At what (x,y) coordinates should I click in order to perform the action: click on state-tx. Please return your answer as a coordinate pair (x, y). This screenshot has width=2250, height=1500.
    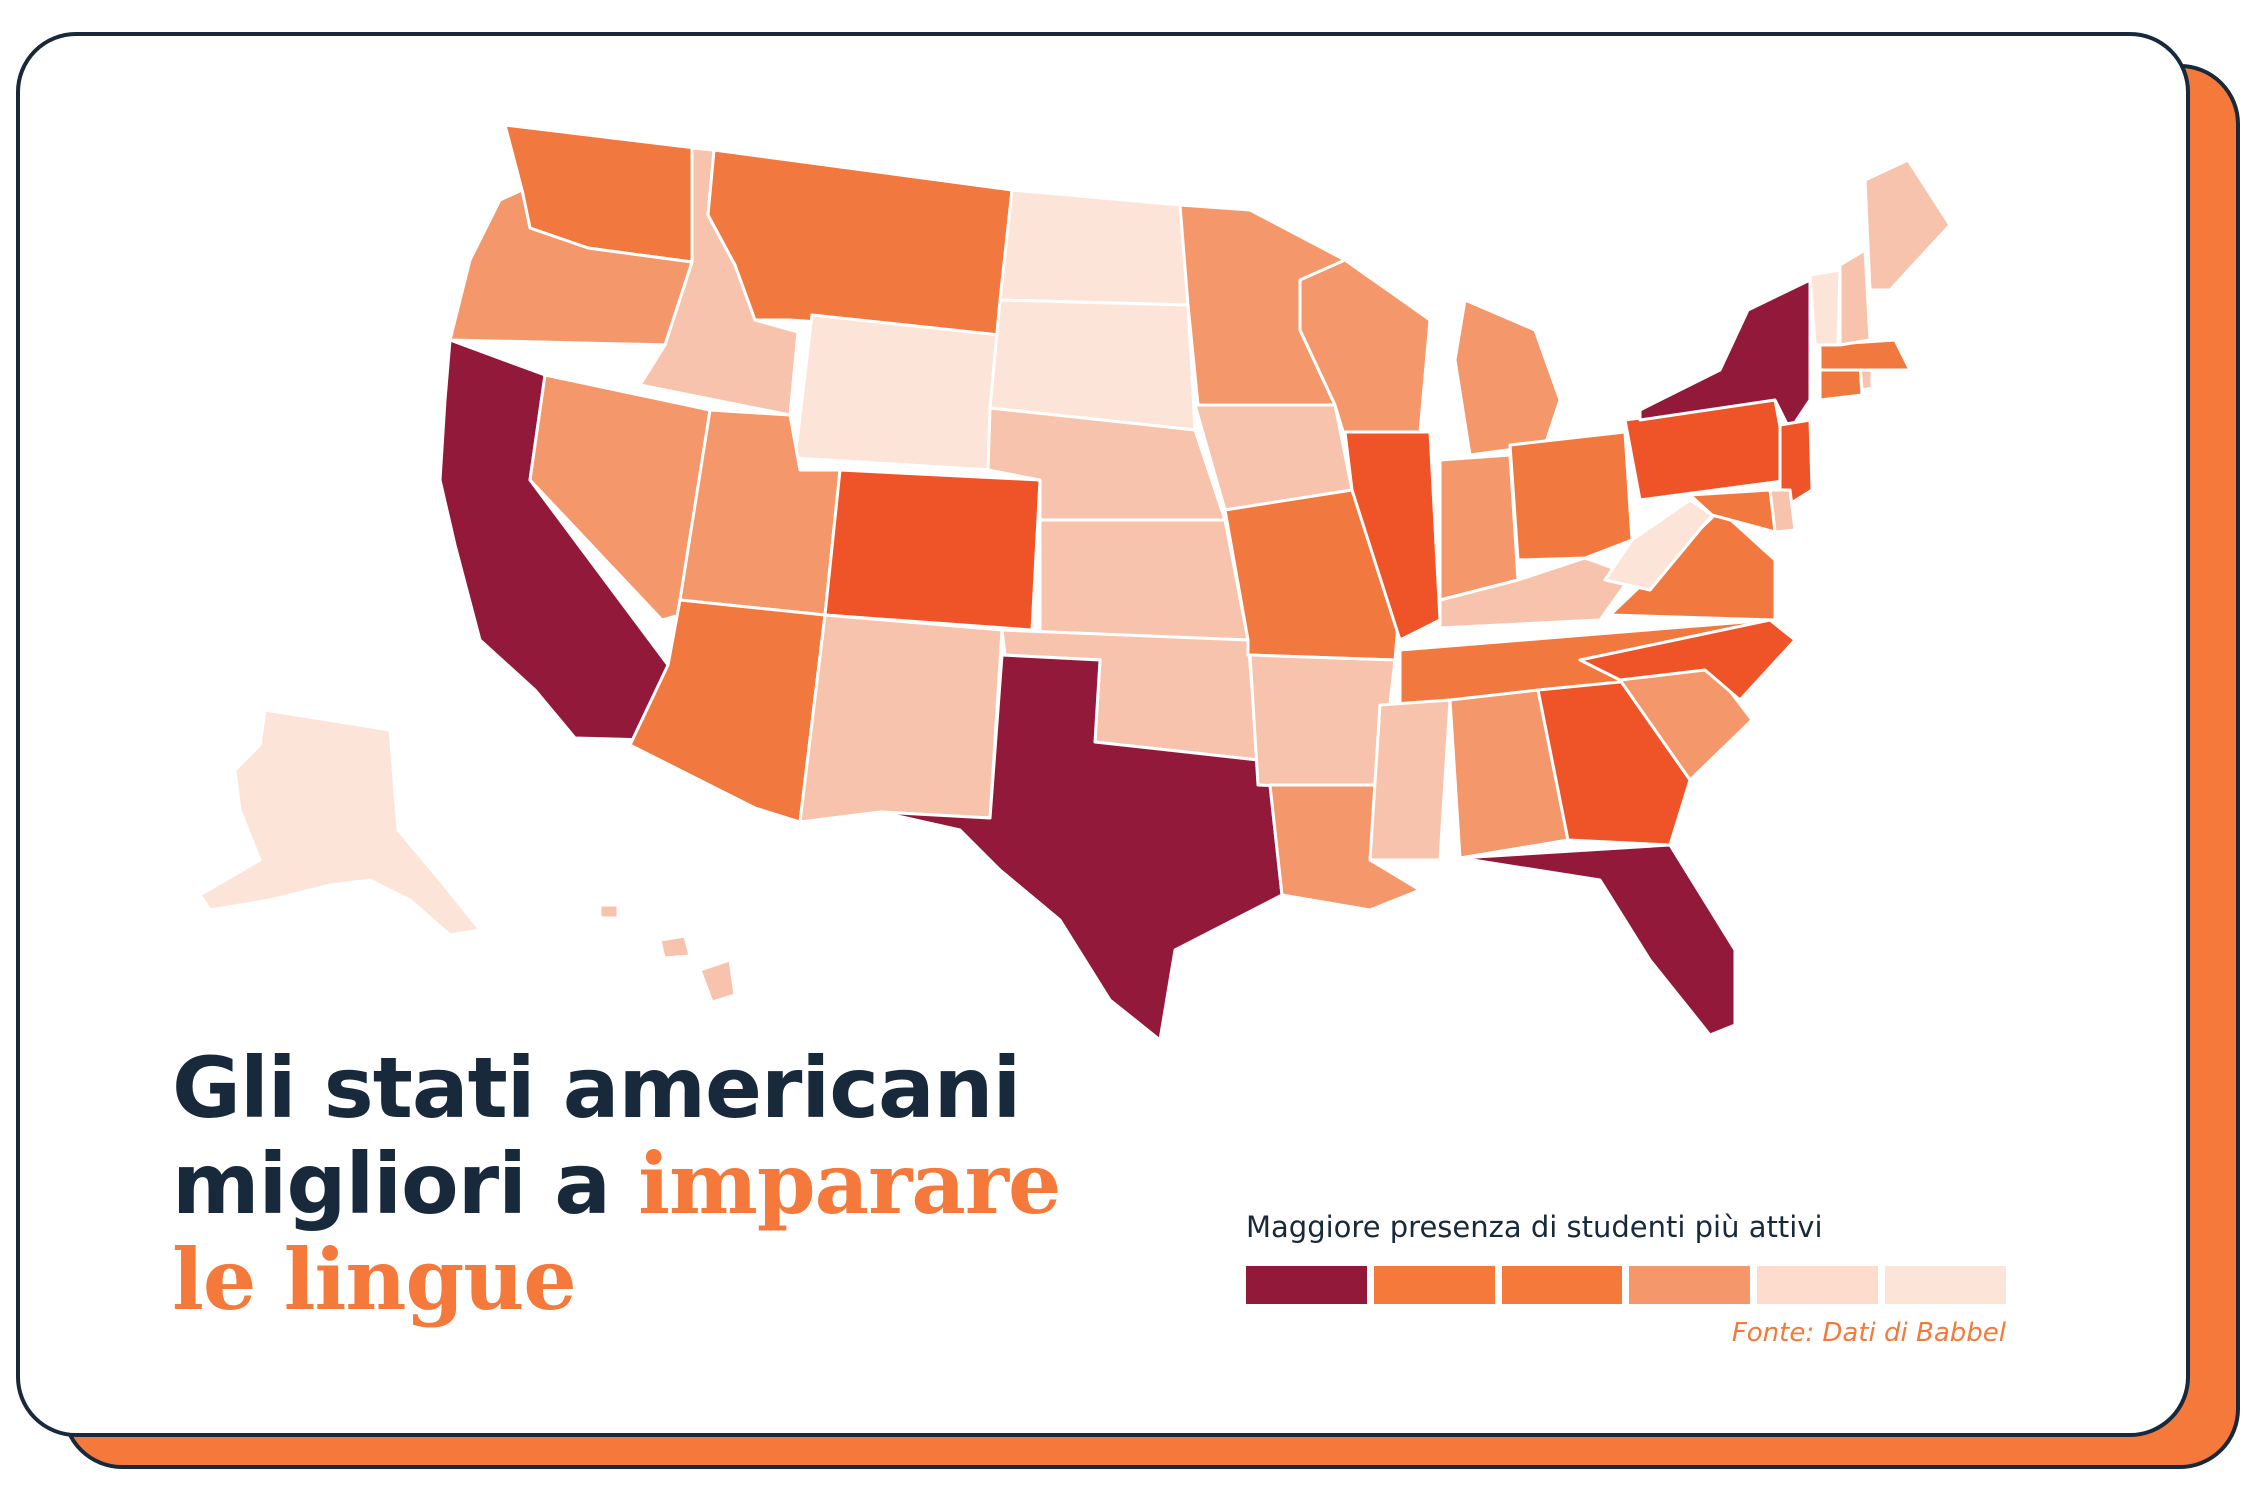
    Looking at the image, I should click on (1081, 847).